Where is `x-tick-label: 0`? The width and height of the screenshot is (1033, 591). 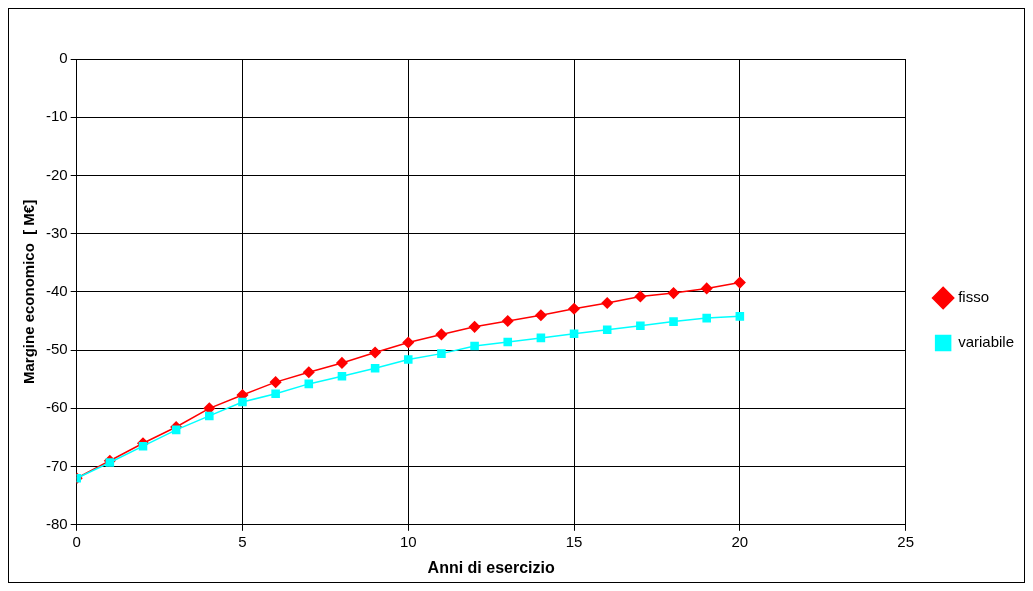 x-tick-label: 0 is located at coordinates (76, 541).